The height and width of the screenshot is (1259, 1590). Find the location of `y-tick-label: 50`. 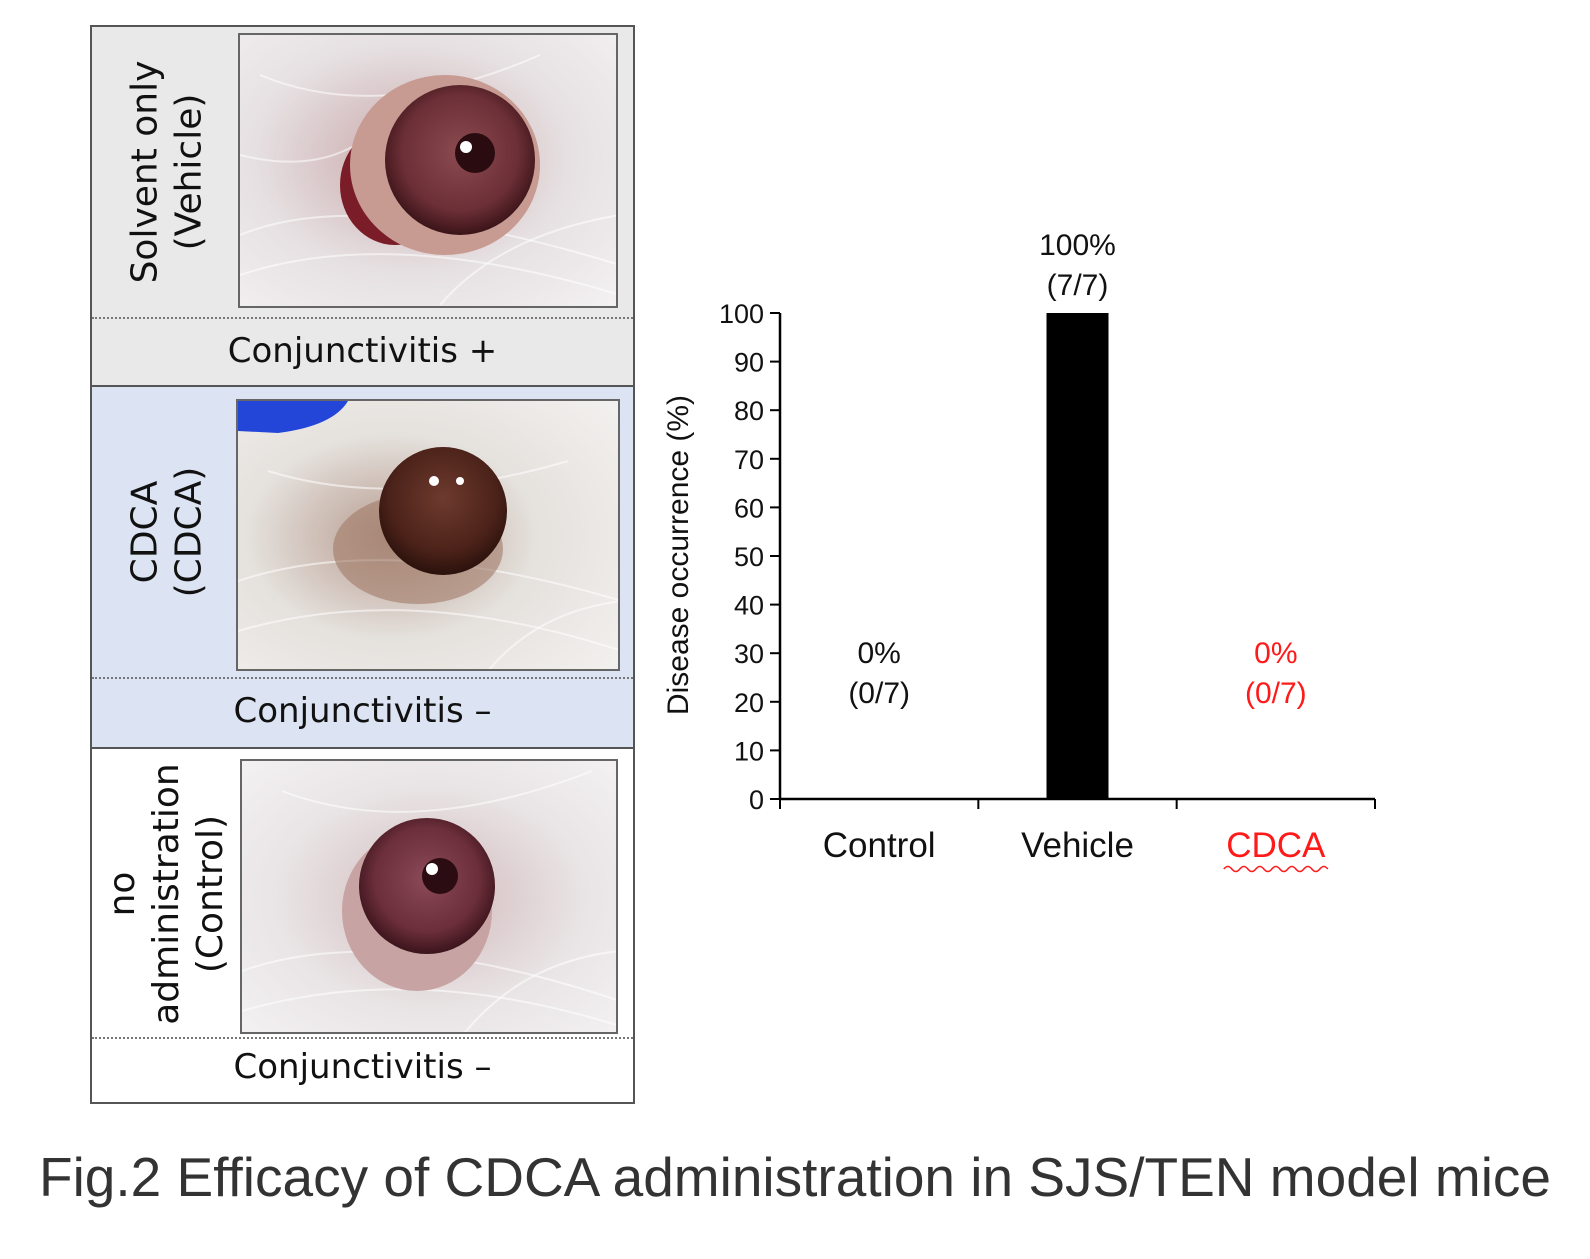

y-tick-label: 50 is located at coordinates (749, 557).